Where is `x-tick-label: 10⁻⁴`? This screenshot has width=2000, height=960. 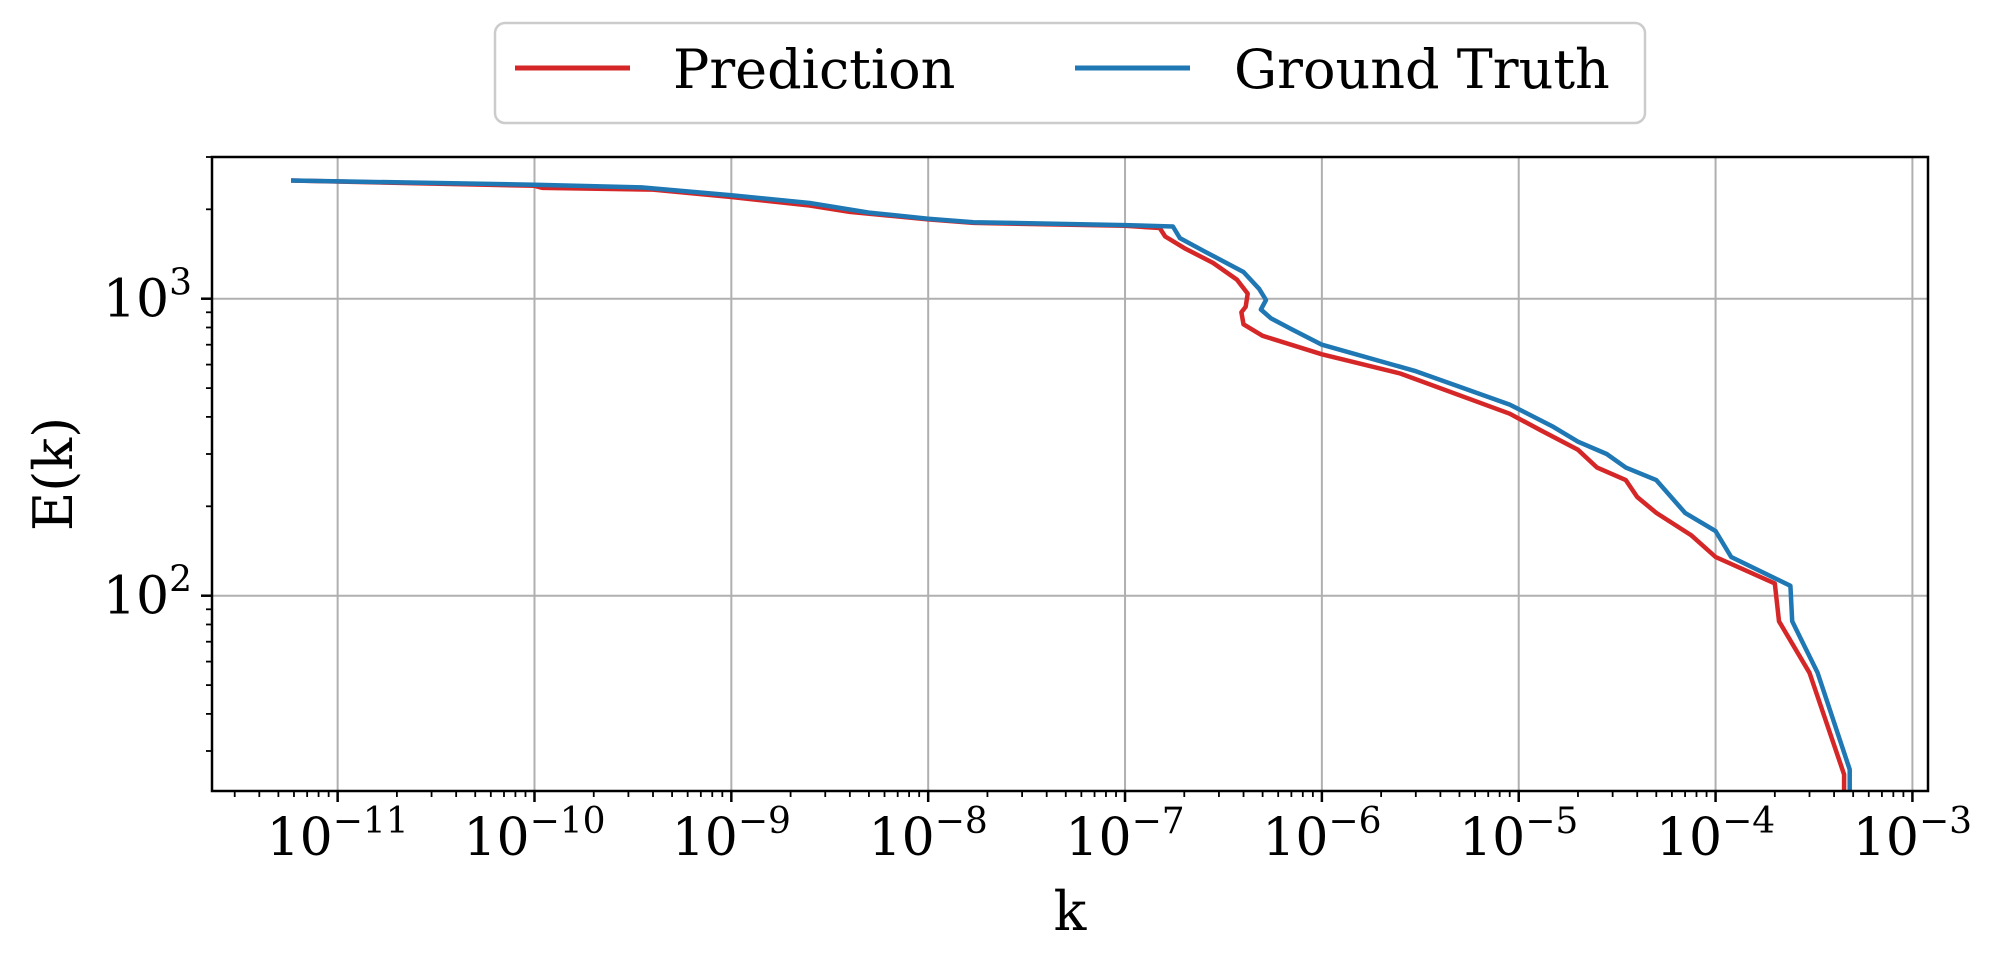
x-tick-label: 10⁻⁴ is located at coordinates (1715, 834).